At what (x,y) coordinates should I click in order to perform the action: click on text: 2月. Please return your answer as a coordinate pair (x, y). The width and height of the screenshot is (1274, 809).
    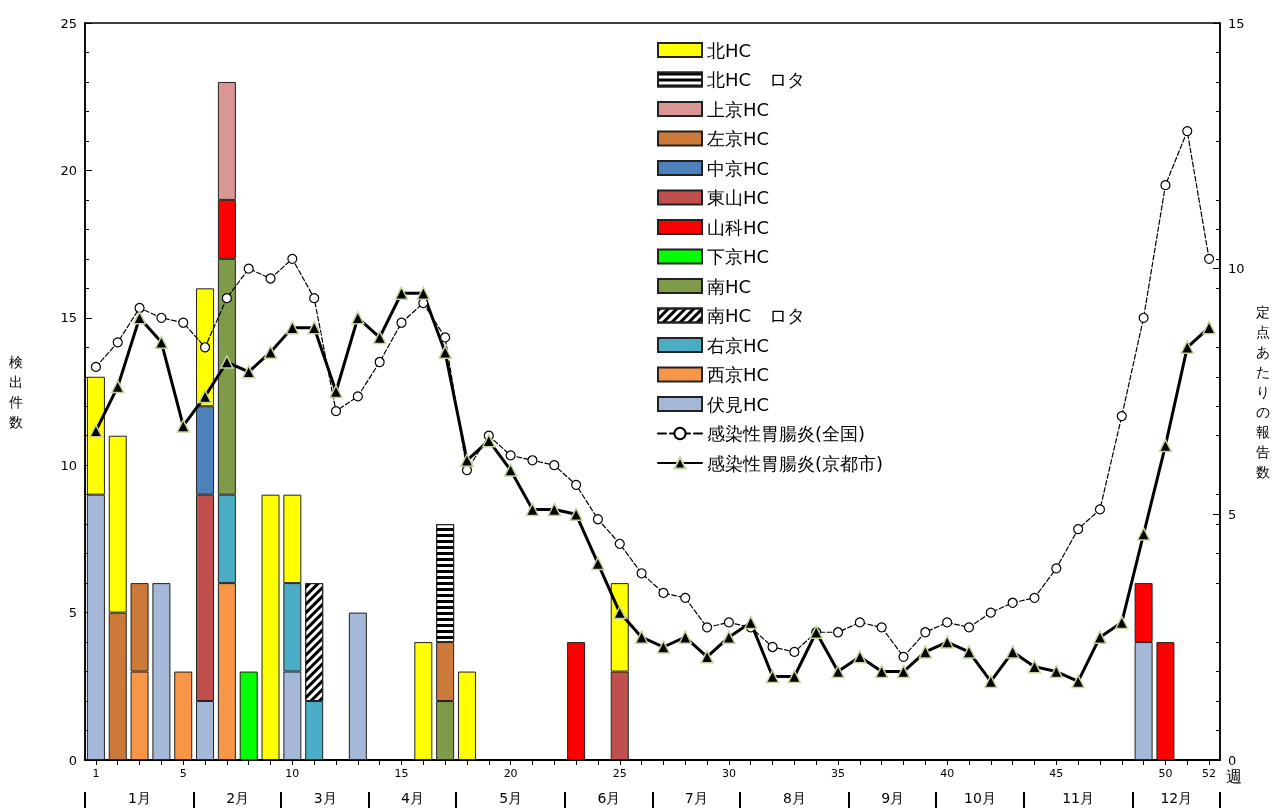
    Looking at the image, I should click on (238, 799).